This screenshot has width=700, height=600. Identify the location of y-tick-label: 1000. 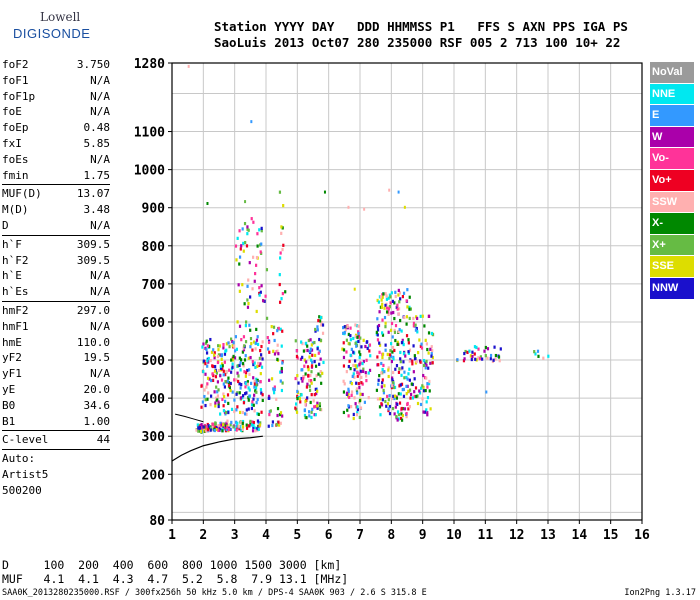
(149, 171).